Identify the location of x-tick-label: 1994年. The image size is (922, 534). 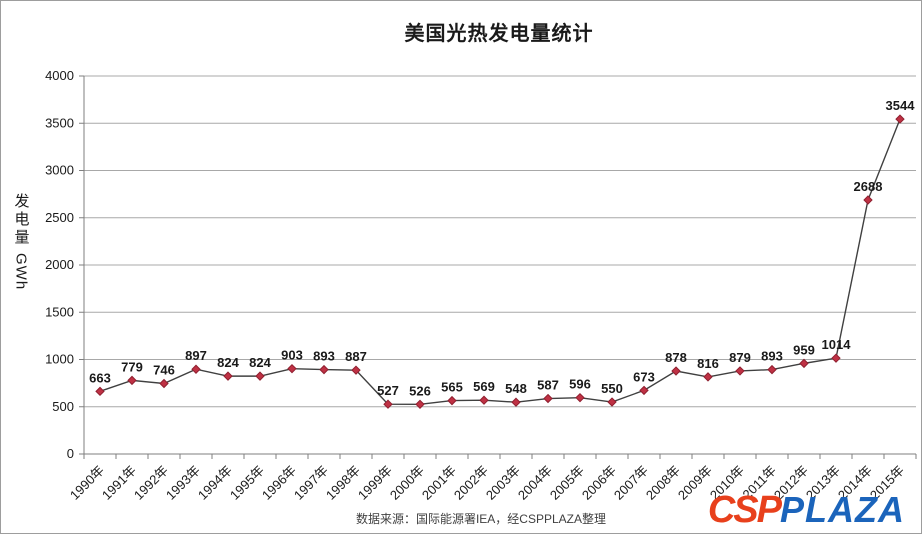
(215, 483).